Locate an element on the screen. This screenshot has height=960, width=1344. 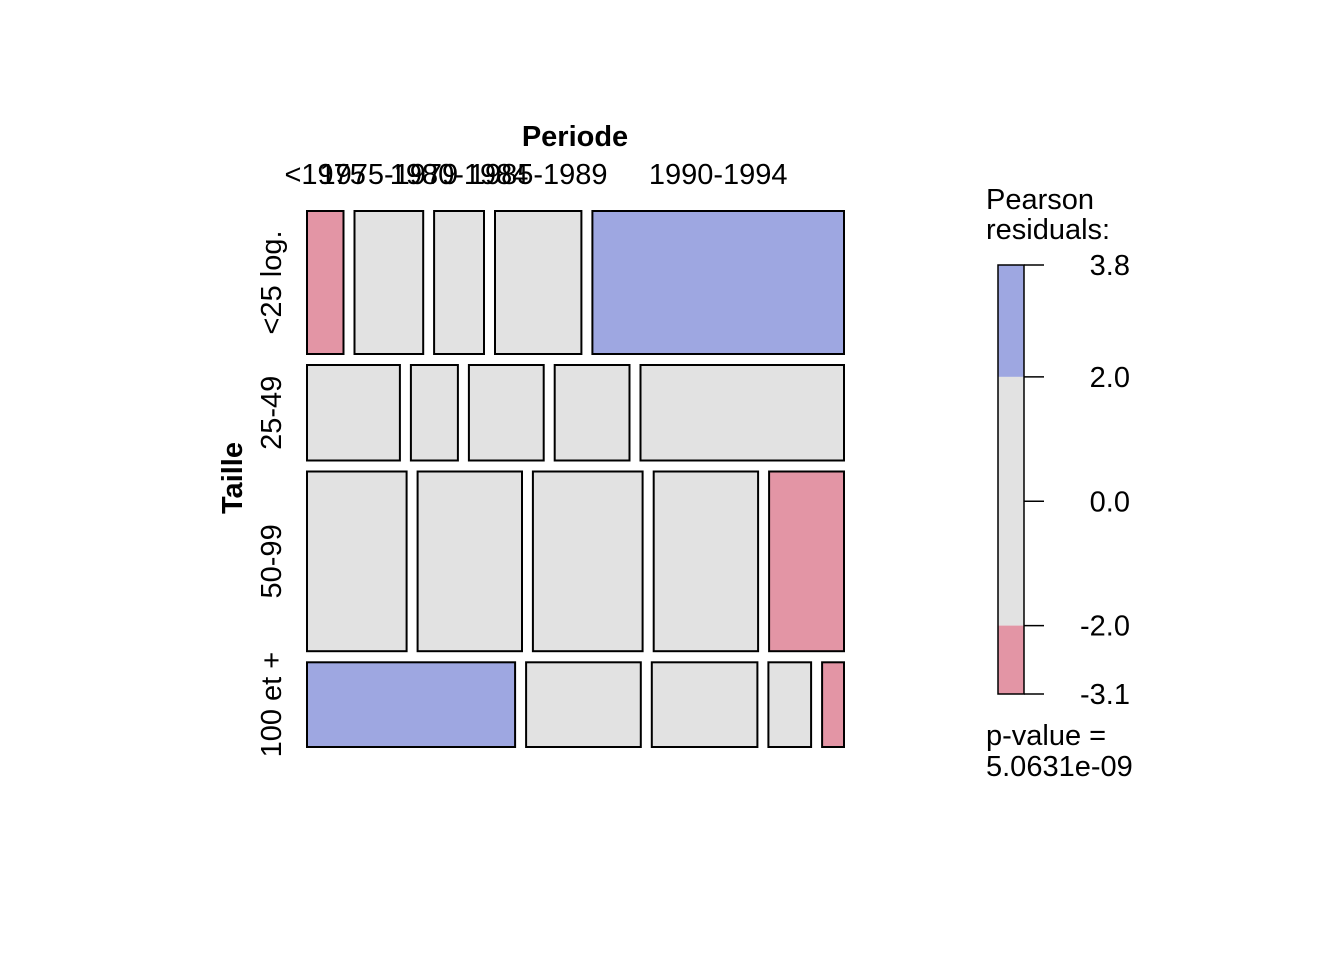
legend-title-line1: Pearson is located at coordinates (1040, 200).